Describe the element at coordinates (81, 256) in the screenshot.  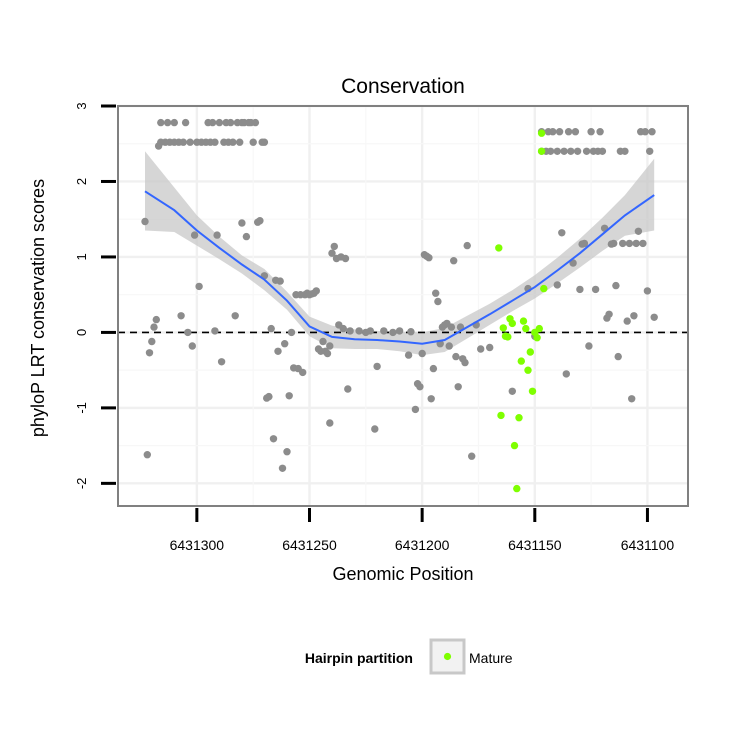
I see `y-tick-label-3: 1` at that location.